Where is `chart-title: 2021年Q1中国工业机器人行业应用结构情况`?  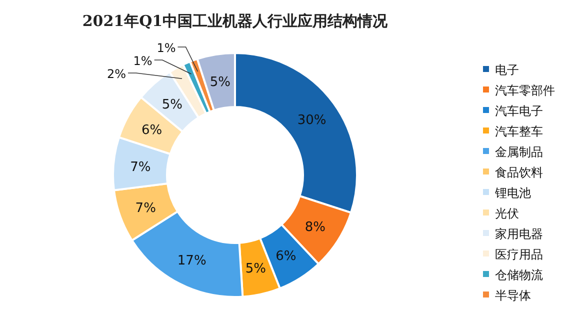 chart-title: 2021年Q1中国工业机器人行业应用结构情况 is located at coordinates (235, 21).